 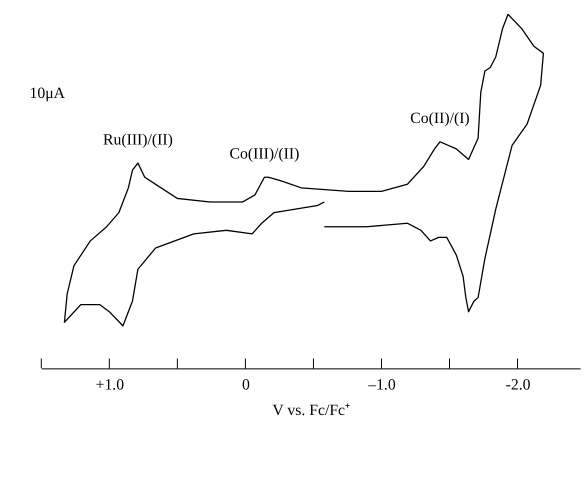 I want to click on x-axis-title: V vs. Fc/Fc⁺, so click(x=311, y=411).